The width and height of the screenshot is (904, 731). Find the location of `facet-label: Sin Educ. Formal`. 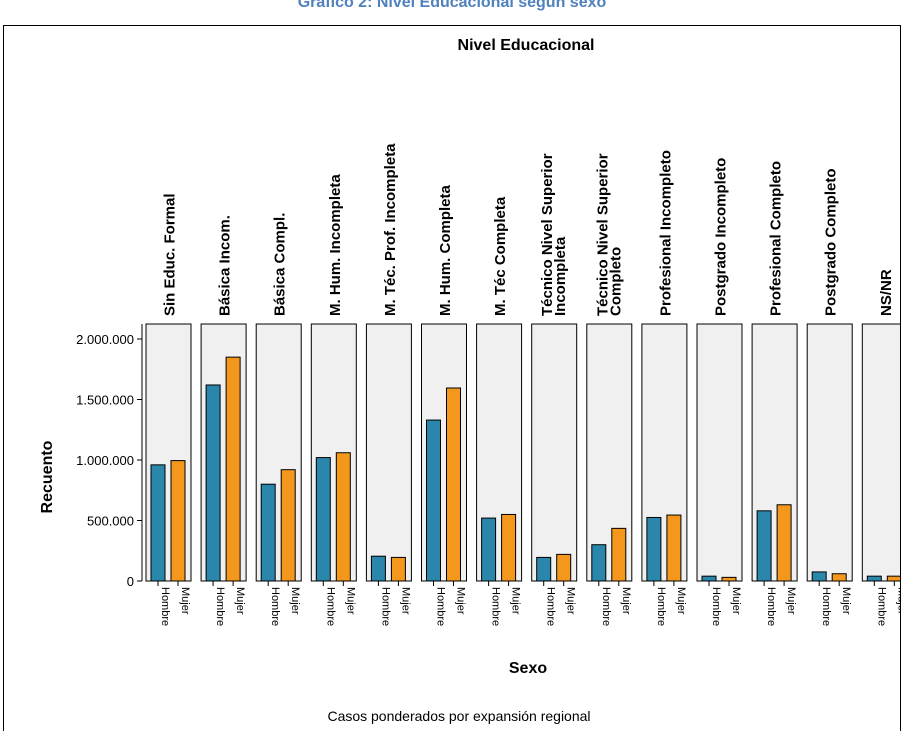

facet-label: Sin Educ. Formal is located at coordinates (170, 254).